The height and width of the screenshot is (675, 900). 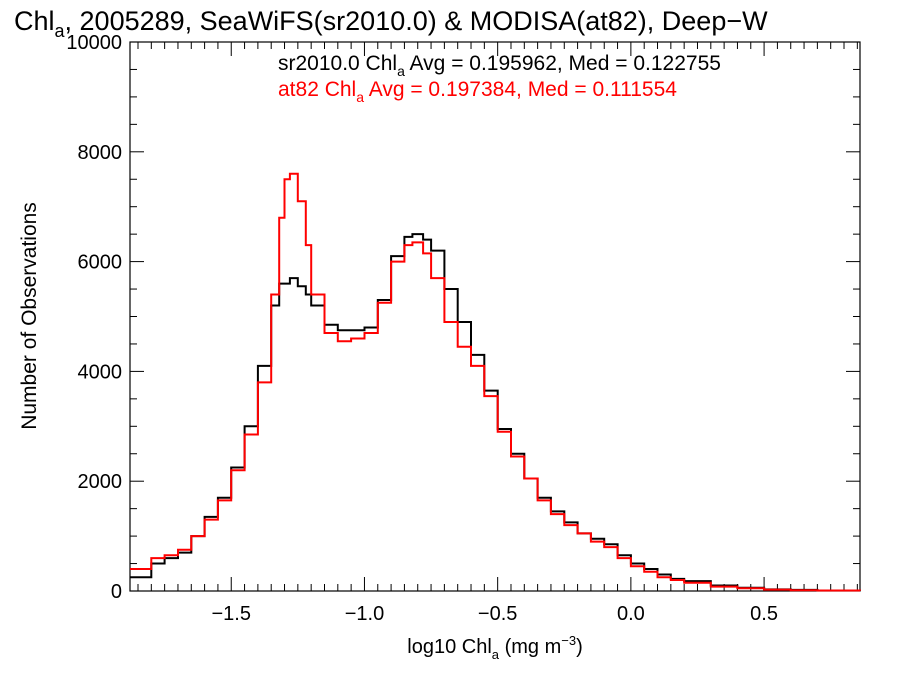 What do you see at coordinates (100, 153) in the screenshot?
I see `y-tick-label: 8000` at bounding box center [100, 153].